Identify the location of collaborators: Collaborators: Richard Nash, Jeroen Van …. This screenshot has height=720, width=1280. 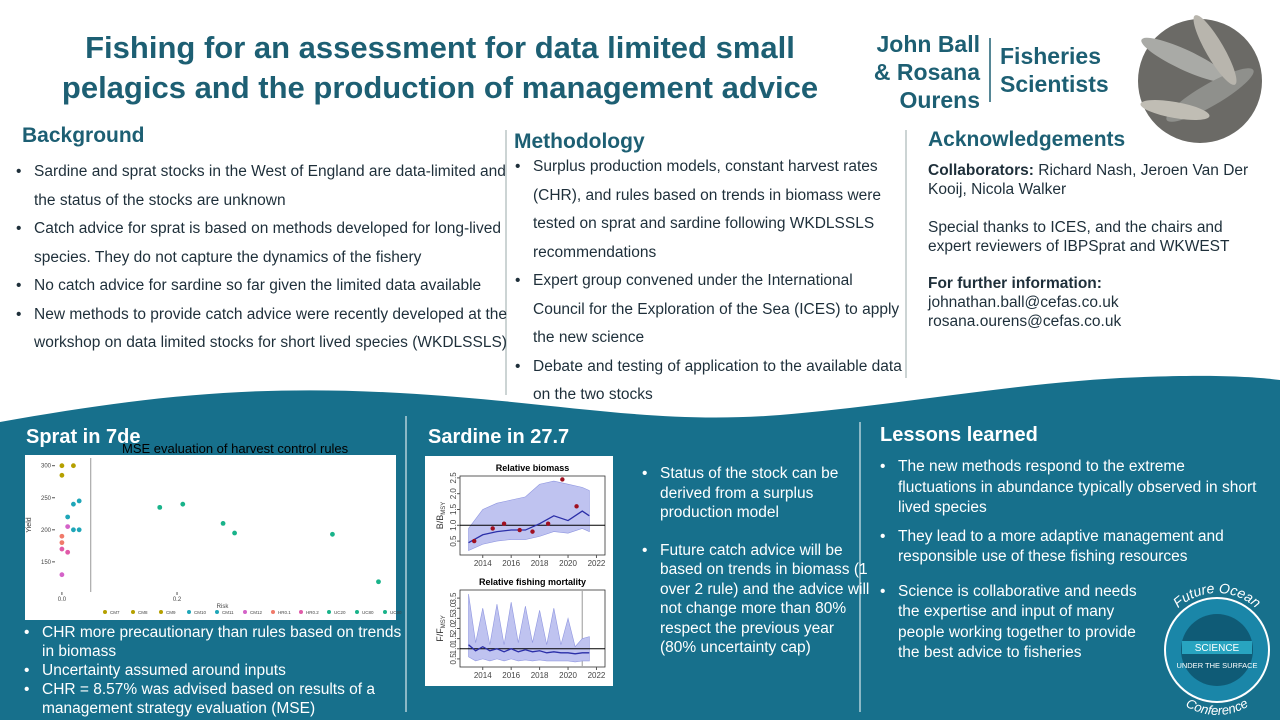
(1093, 180).